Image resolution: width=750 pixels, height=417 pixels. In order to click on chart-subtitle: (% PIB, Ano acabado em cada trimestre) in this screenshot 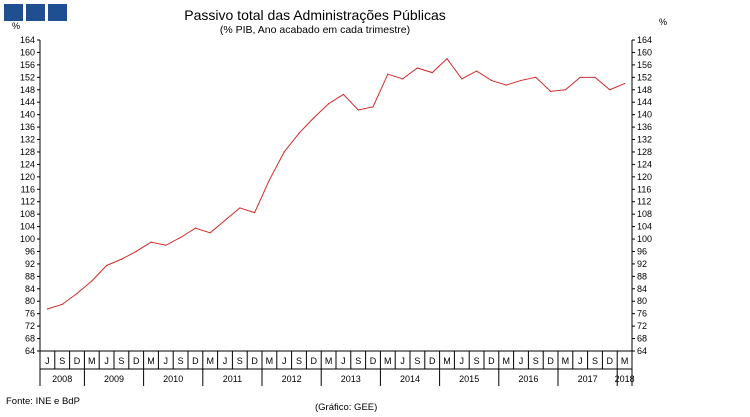, I will do `click(315, 30)`.